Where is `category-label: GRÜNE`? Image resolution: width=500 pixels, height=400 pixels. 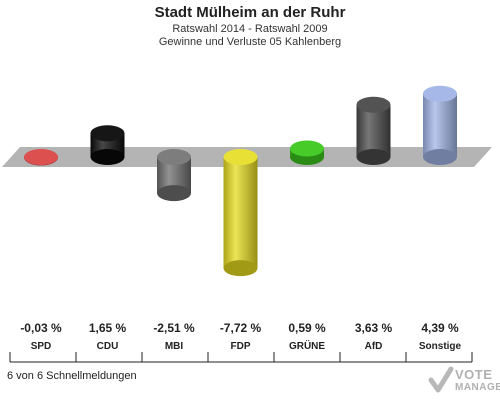
category-label: GRÜNE is located at coordinates (307, 345).